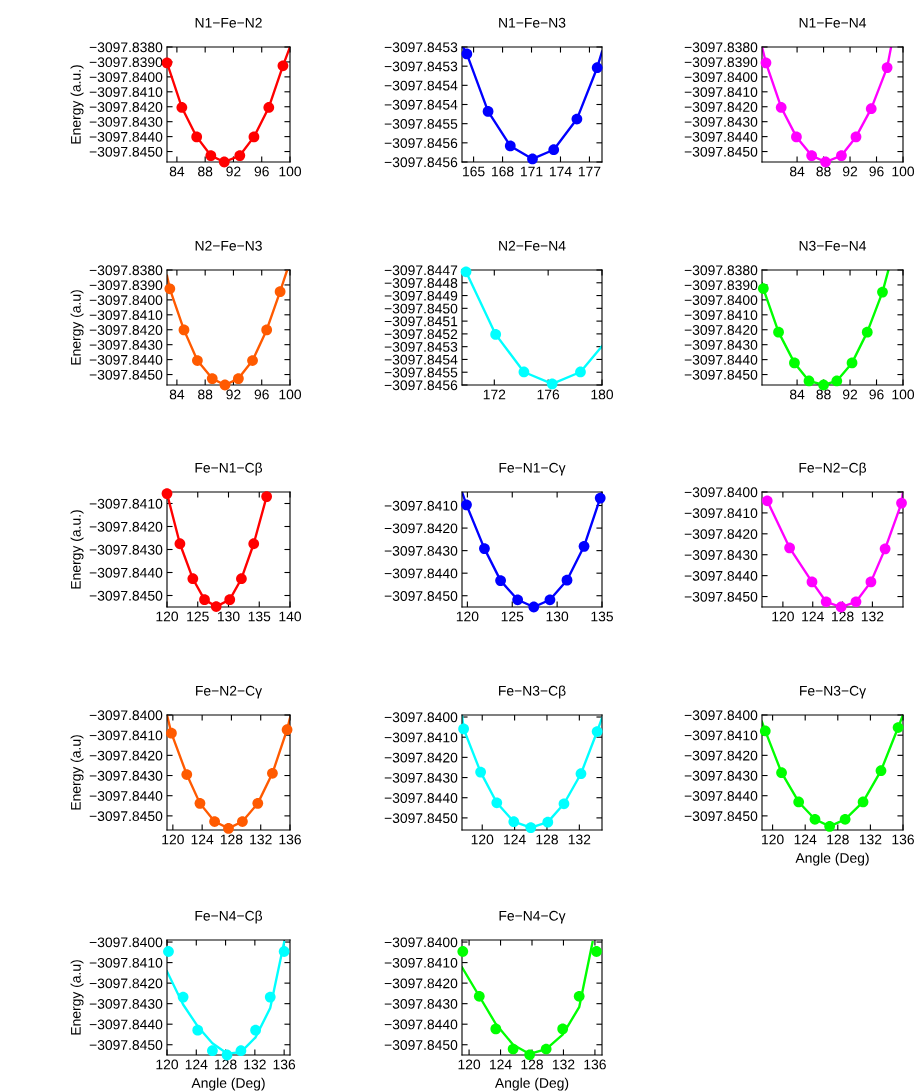 The image size is (921, 1091). I want to click on x-tick-label: 177, so click(589, 171).